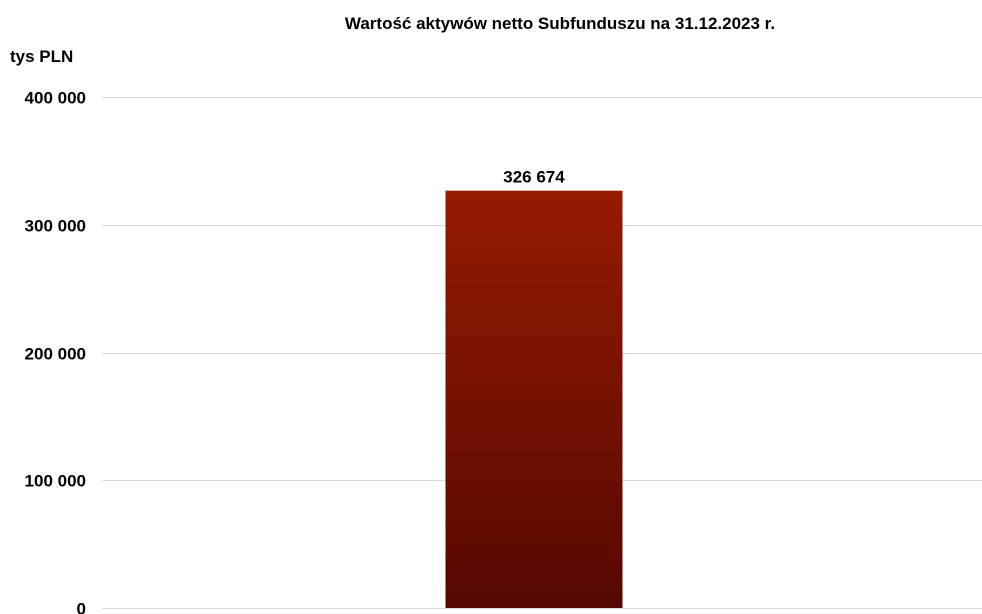  What do you see at coordinates (55, 481) in the screenshot?
I see `y-tick-label: 100 000` at bounding box center [55, 481].